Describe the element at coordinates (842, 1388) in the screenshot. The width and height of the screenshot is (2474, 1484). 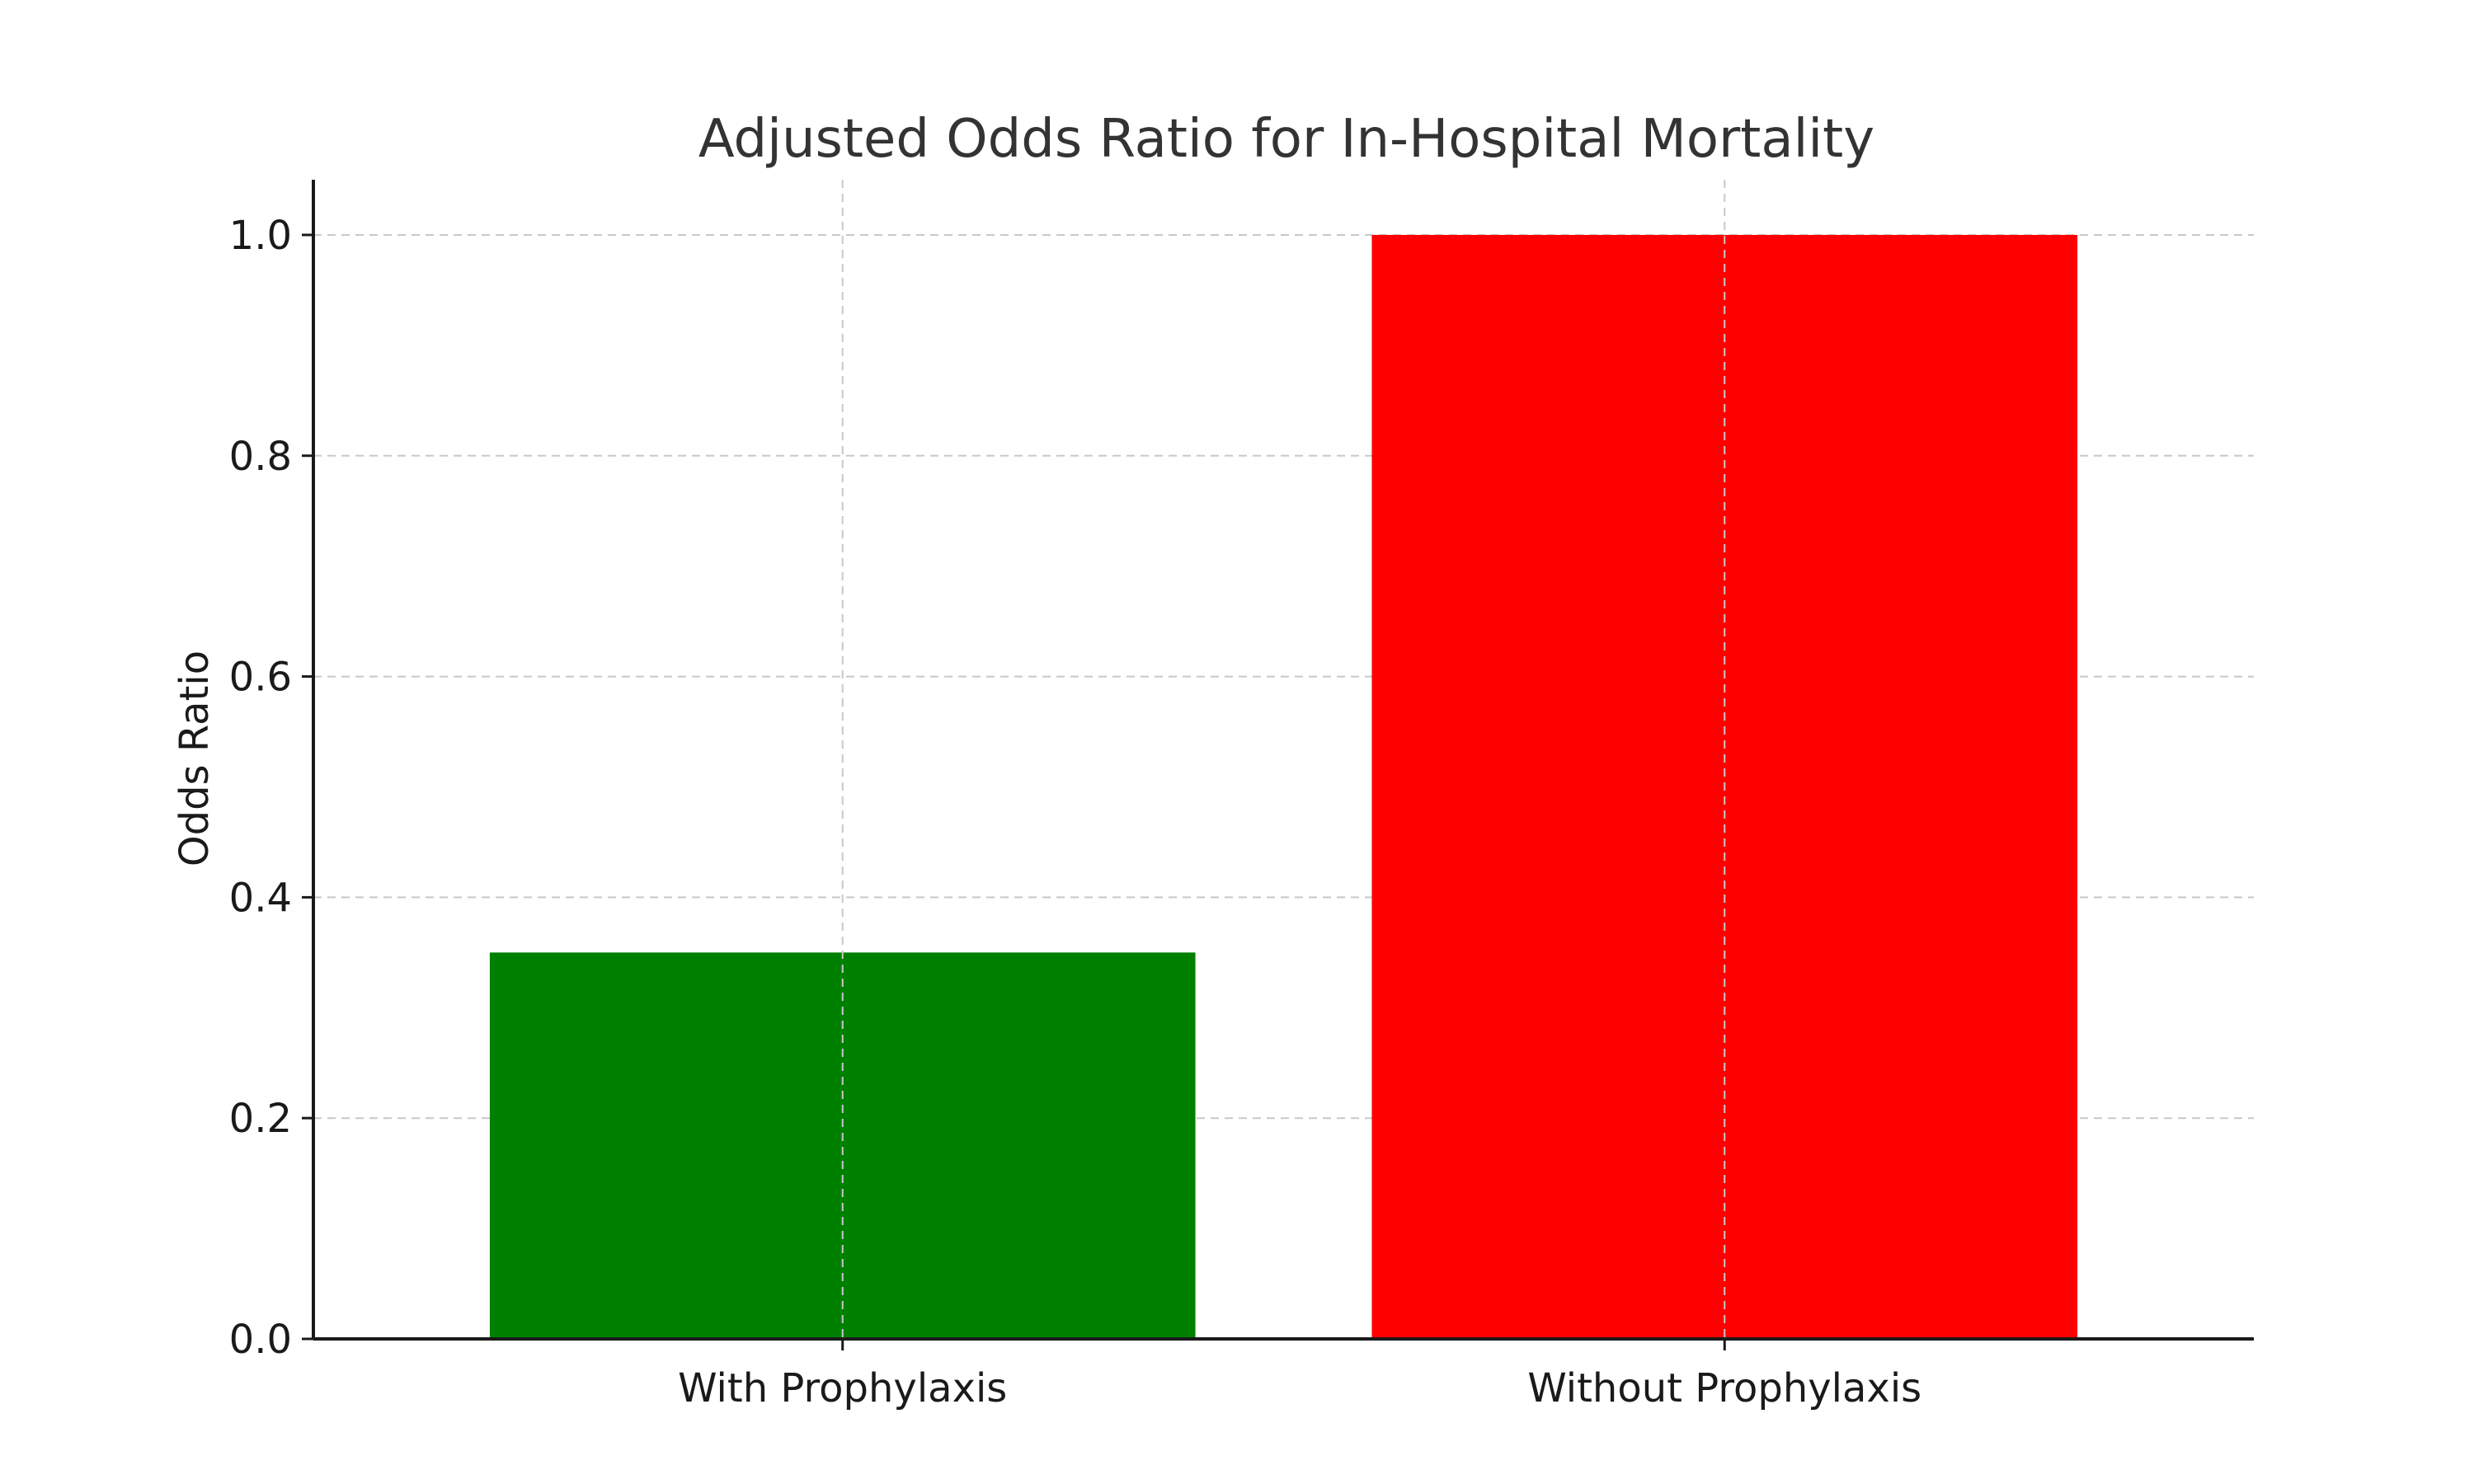
I see `x-tick-label: With Prophylaxis` at that location.